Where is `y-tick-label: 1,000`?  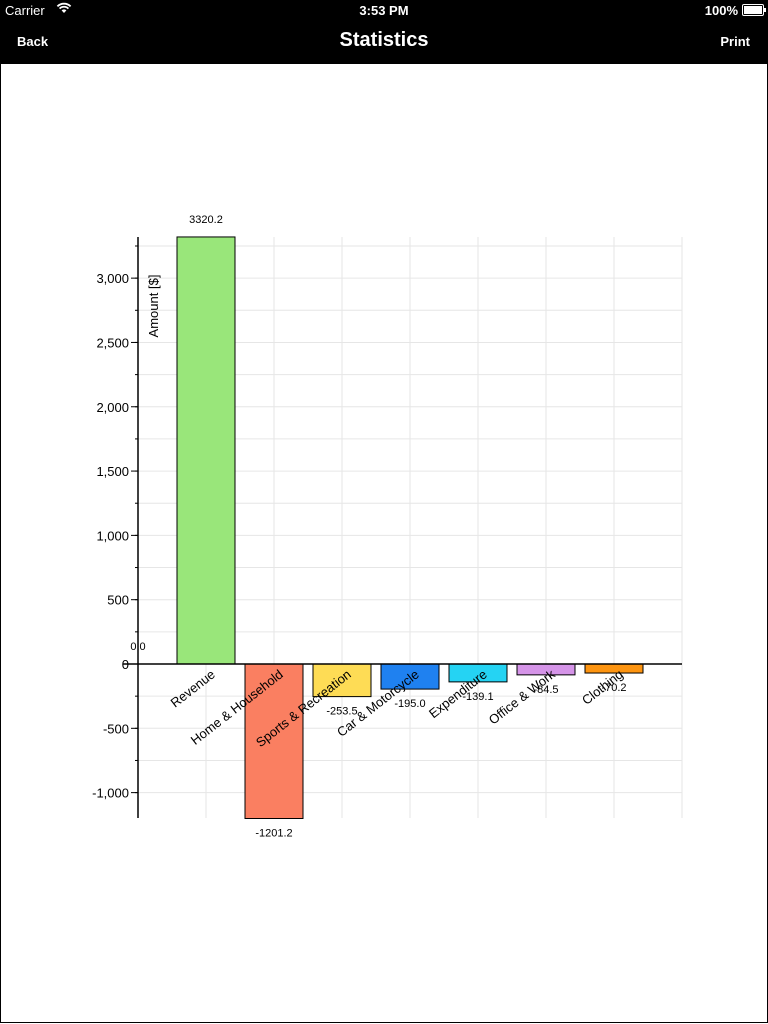 y-tick-label: 1,000 is located at coordinates (112, 535).